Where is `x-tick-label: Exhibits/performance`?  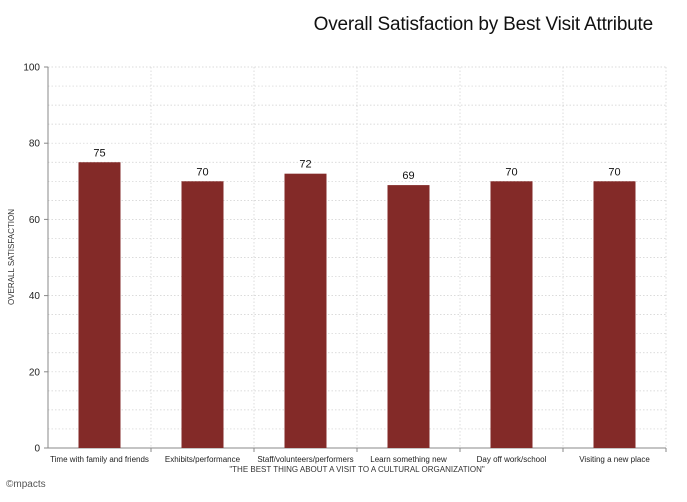 x-tick-label: Exhibits/performance is located at coordinates (203, 459).